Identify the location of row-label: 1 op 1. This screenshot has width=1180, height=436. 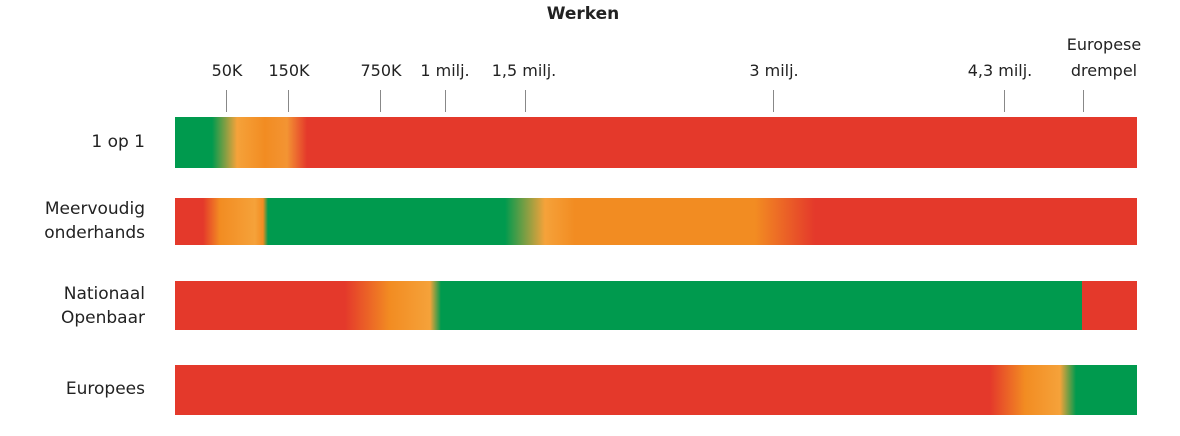
(118, 142).